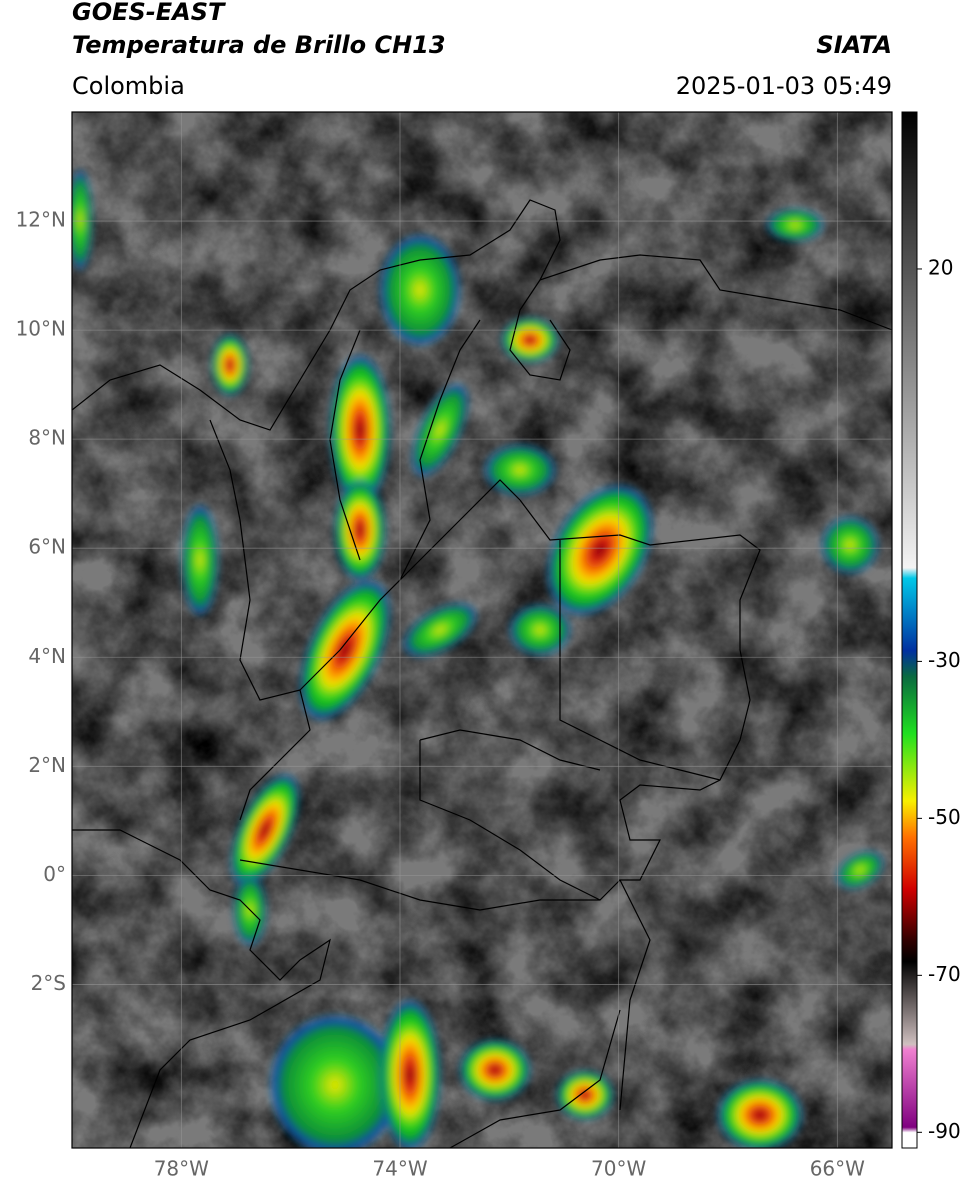  Describe the element at coordinates (41, 329) in the screenshot. I see `lat-tick-label: 10°N` at that location.